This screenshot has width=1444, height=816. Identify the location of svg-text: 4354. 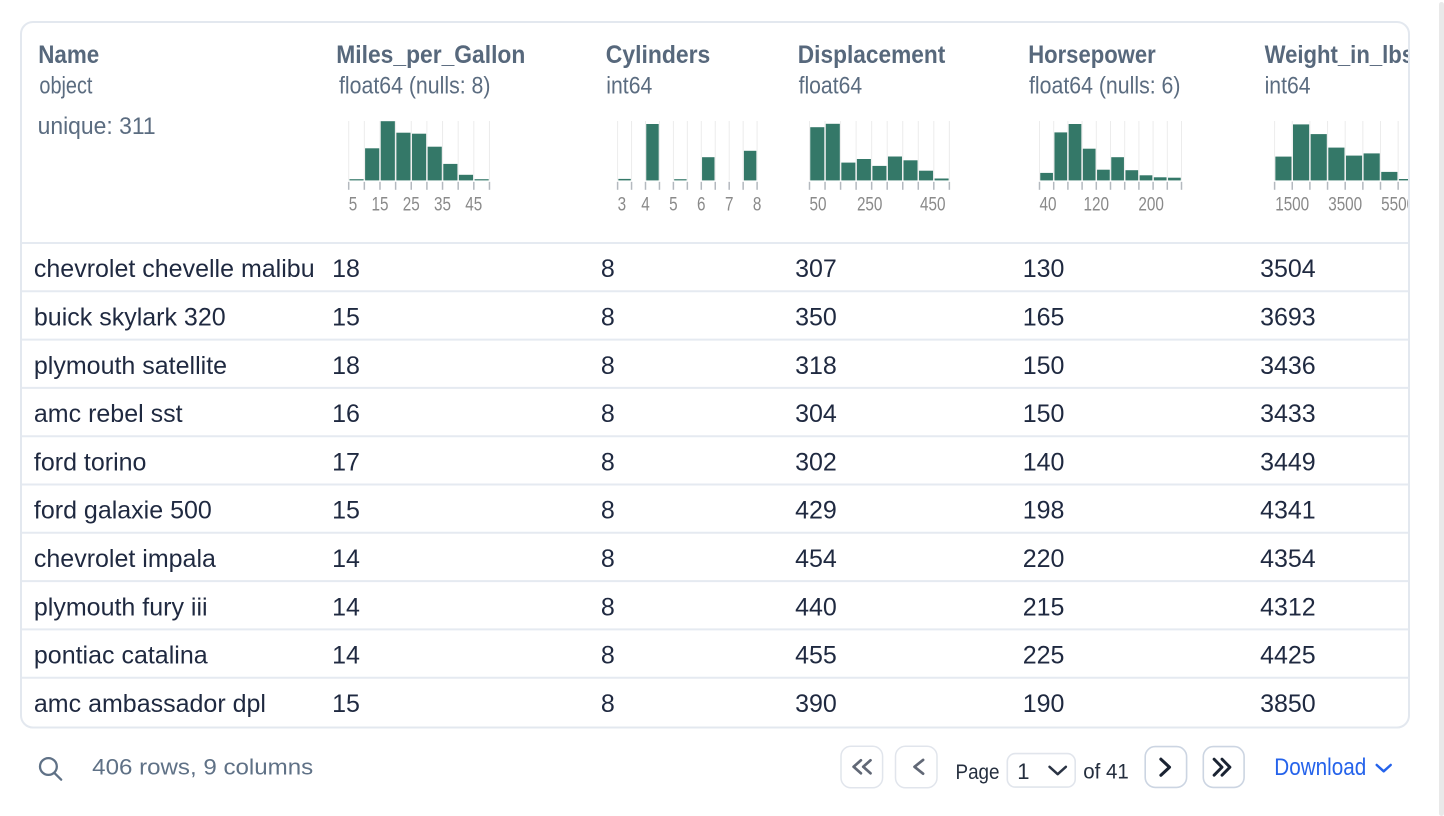
(1288, 559).